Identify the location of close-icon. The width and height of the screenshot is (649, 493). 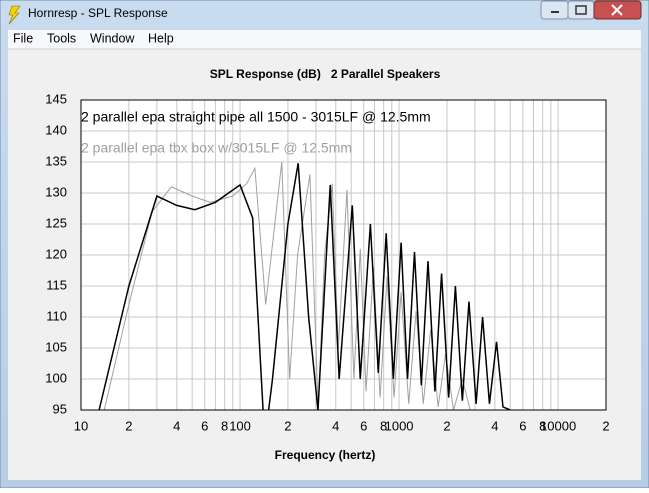
(617, 10).